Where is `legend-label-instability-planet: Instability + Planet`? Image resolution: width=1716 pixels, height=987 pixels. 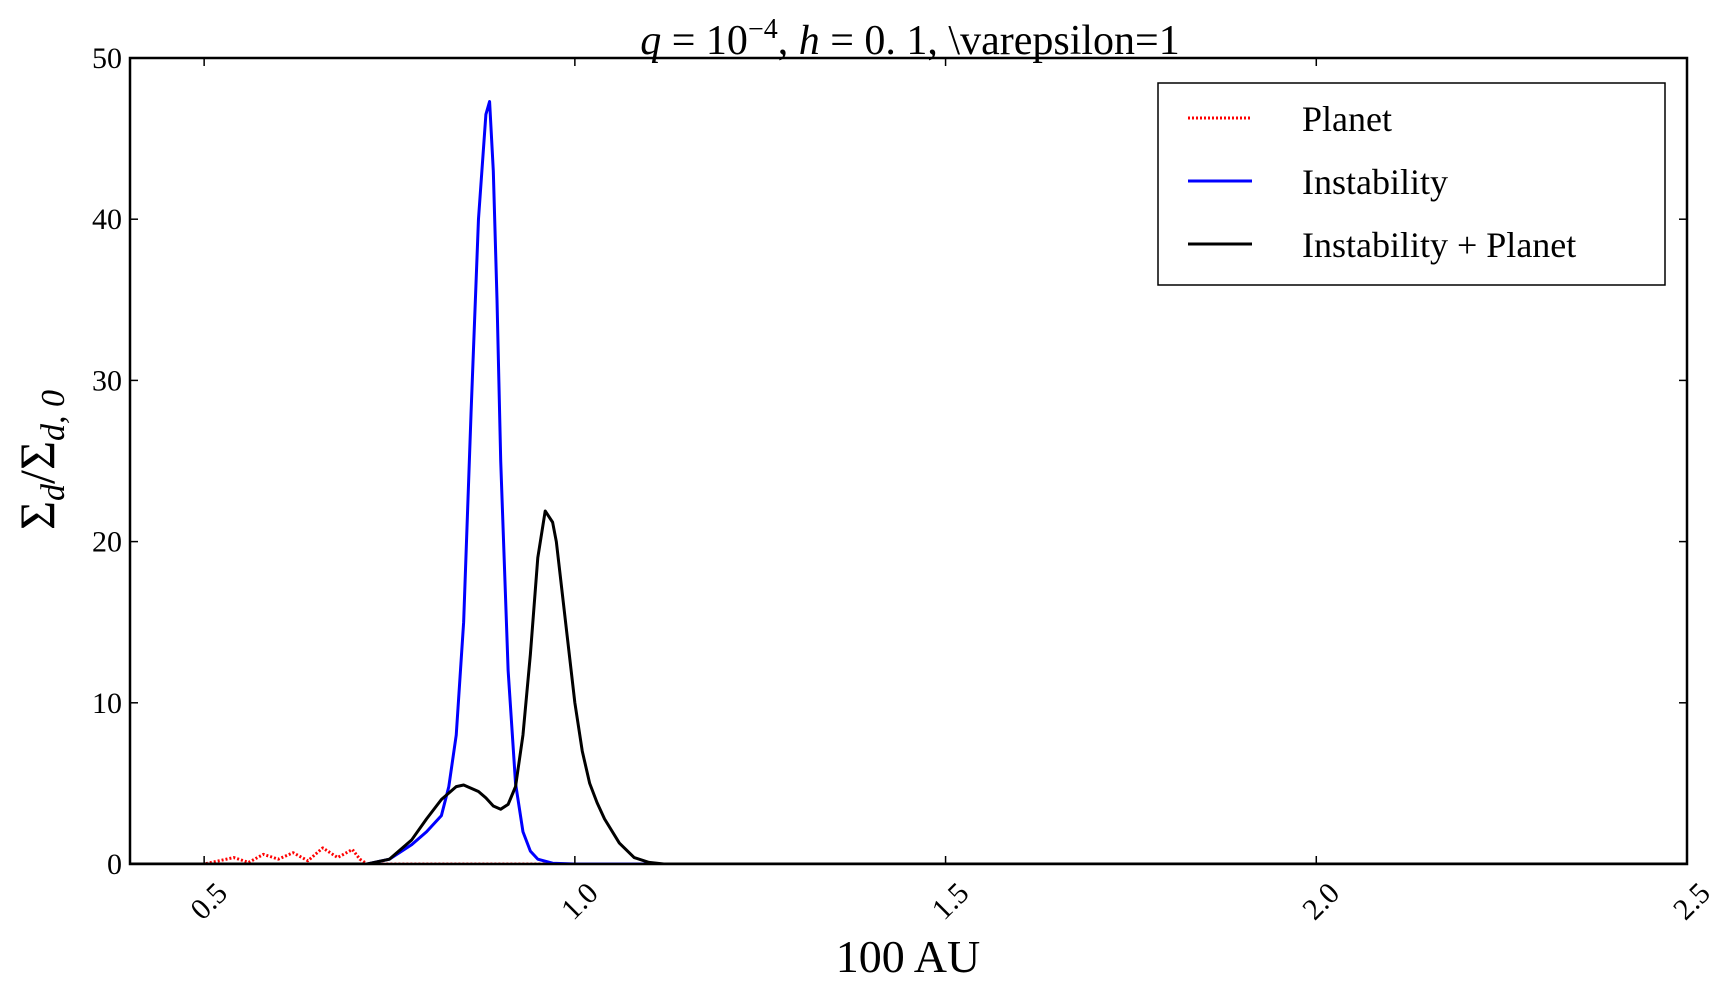 legend-label-instability-planet: Instability + Planet is located at coordinates (1439, 245).